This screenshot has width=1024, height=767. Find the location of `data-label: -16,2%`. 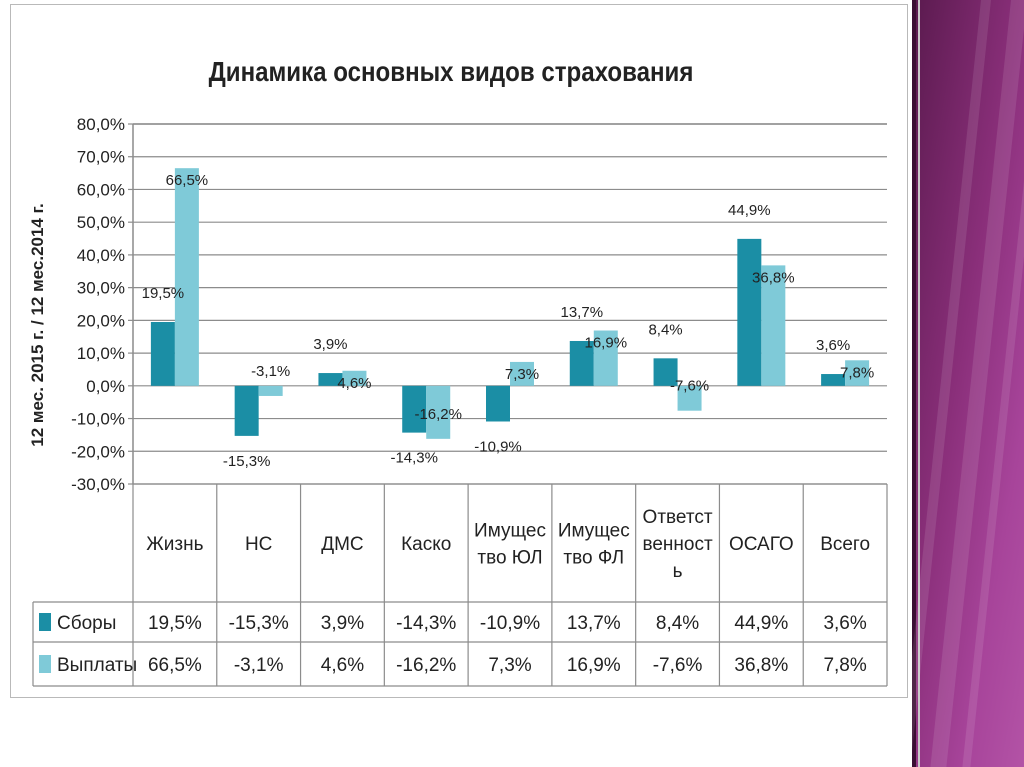

data-label: -16,2% is located at coordinates (438, 414).